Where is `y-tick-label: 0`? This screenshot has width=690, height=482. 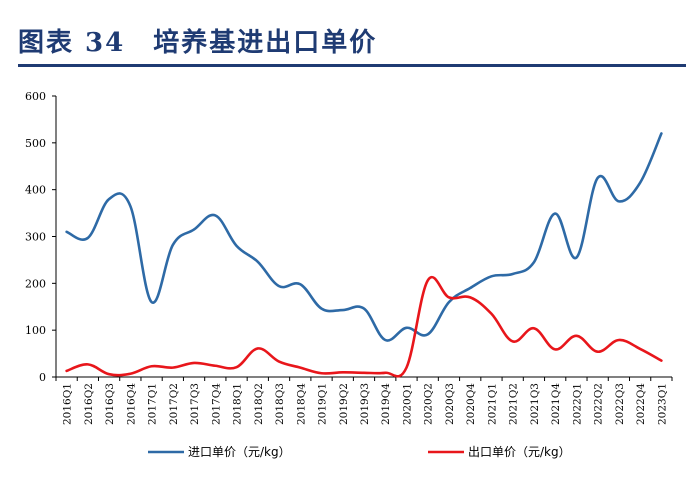 y-tick-label: 0 is located at coordinates (42, 377).